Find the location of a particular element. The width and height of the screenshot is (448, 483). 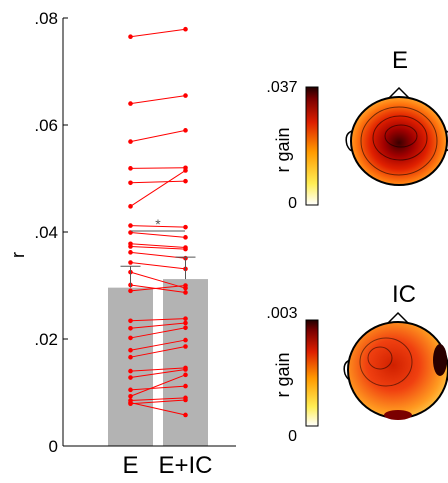

y-tick-label: .06 is located at coordinates (46, 125).